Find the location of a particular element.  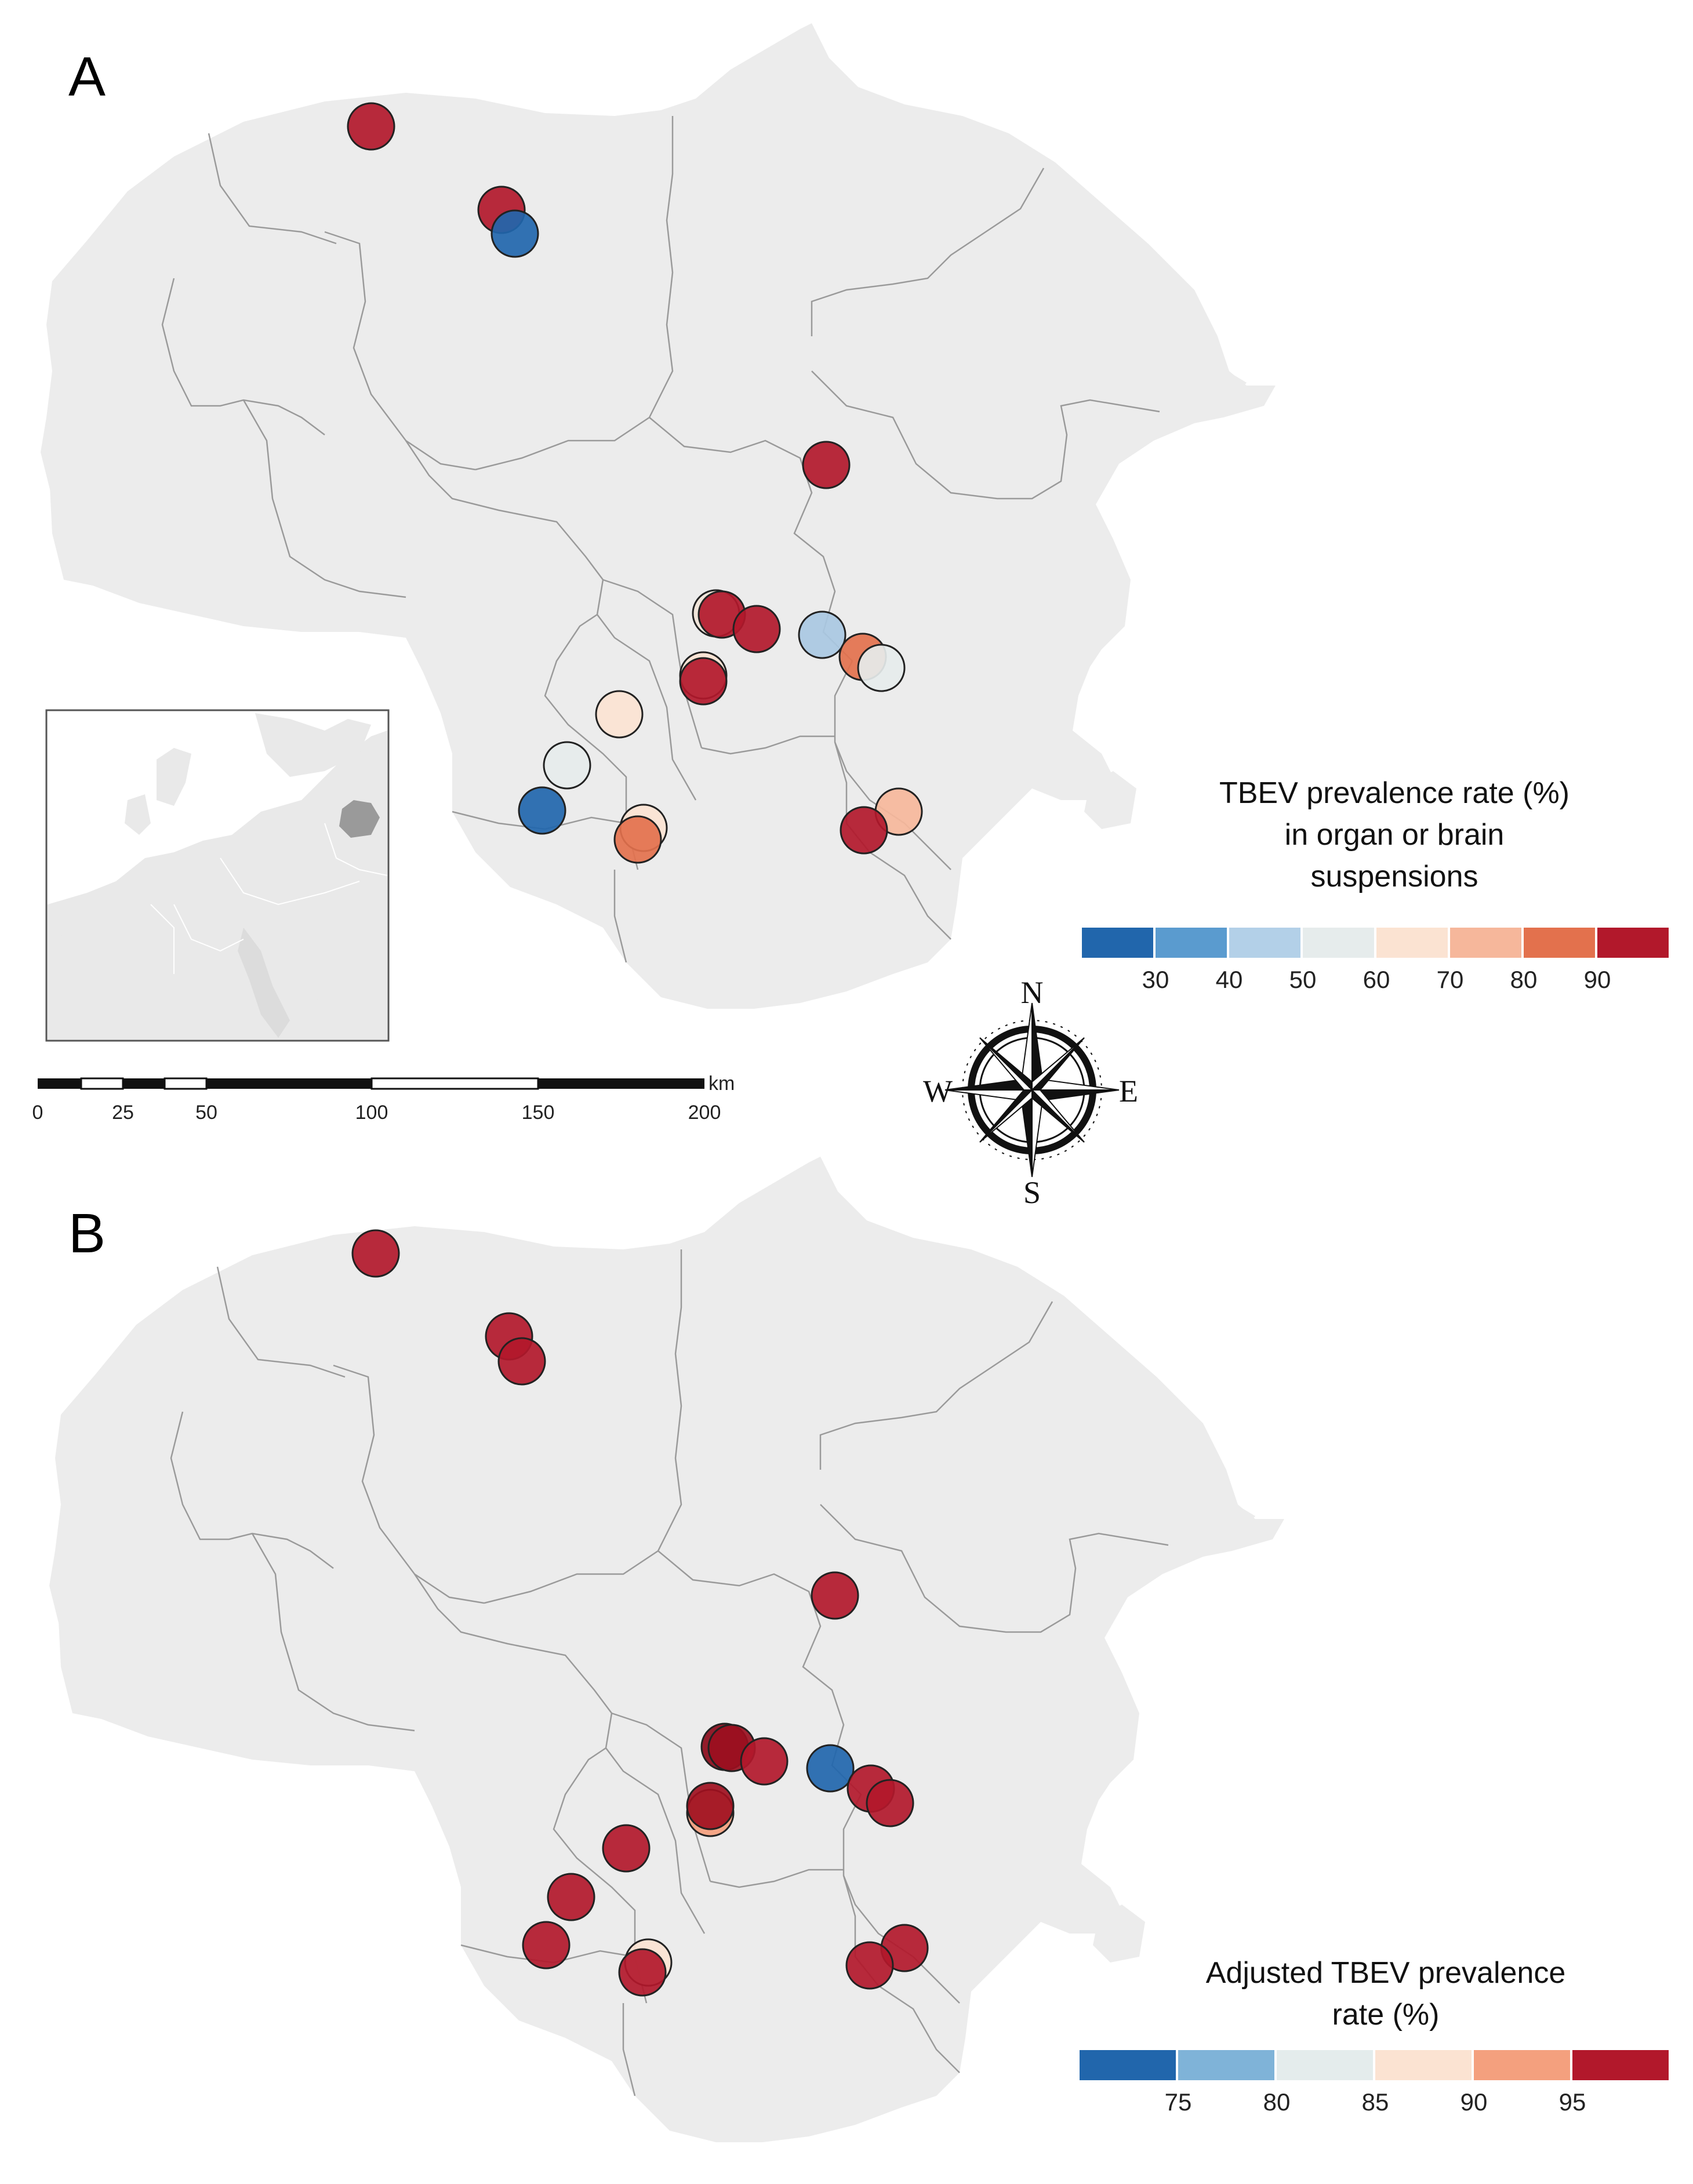

panel-letter-b: B is located at coordinates (87, 1233).